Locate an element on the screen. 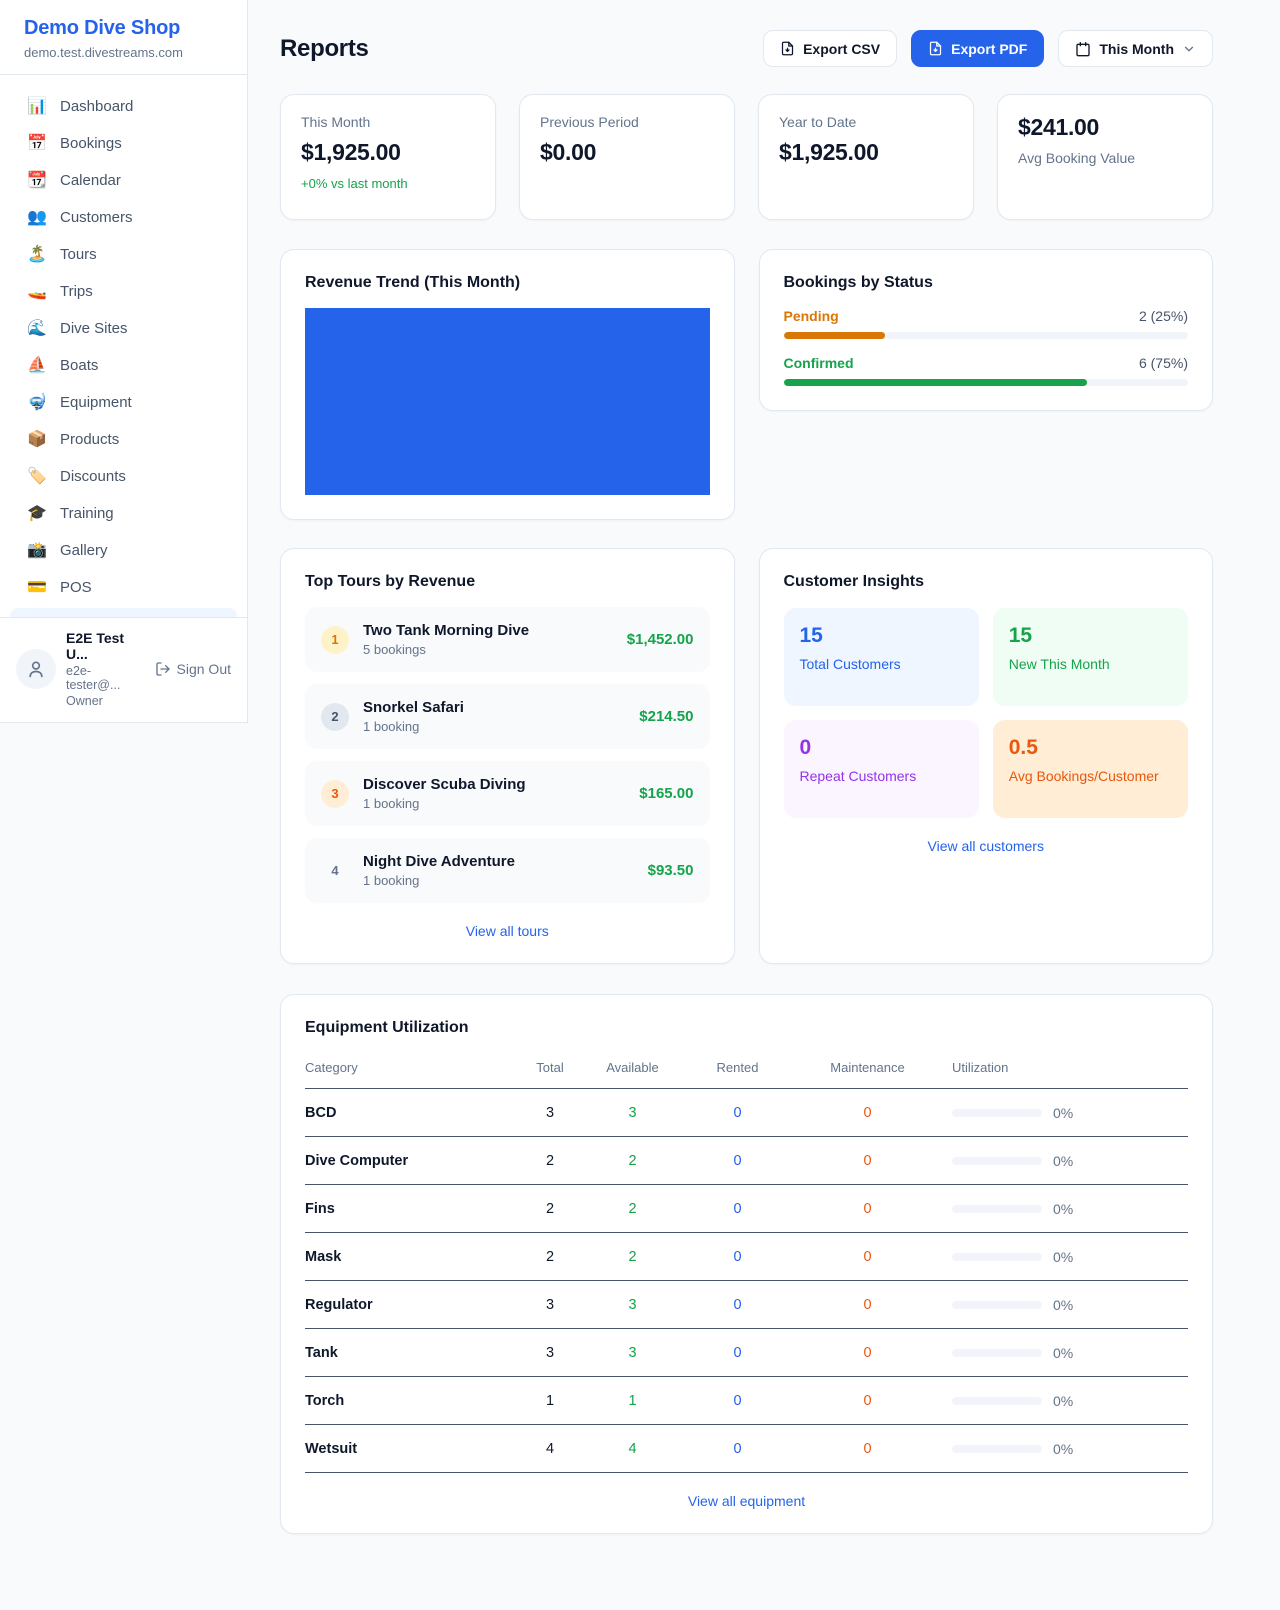  rank-badge: 1 is located at coordinates (335, 639).